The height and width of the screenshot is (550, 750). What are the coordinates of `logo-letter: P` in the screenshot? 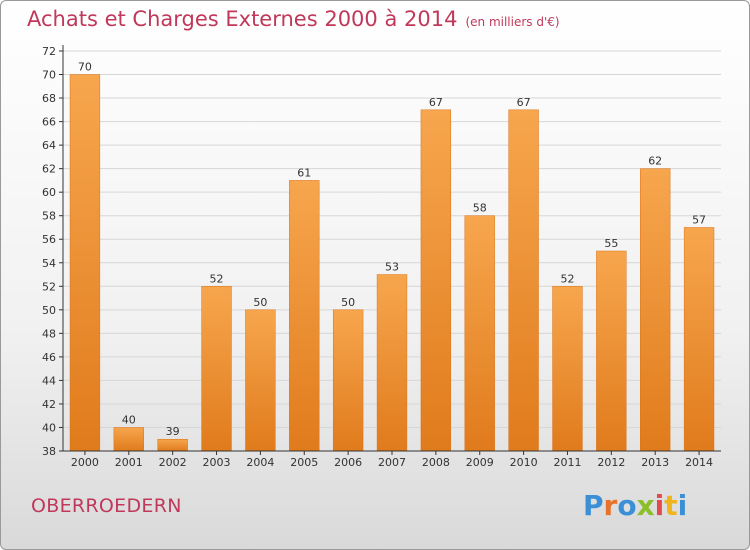 It's located at (593, 505).